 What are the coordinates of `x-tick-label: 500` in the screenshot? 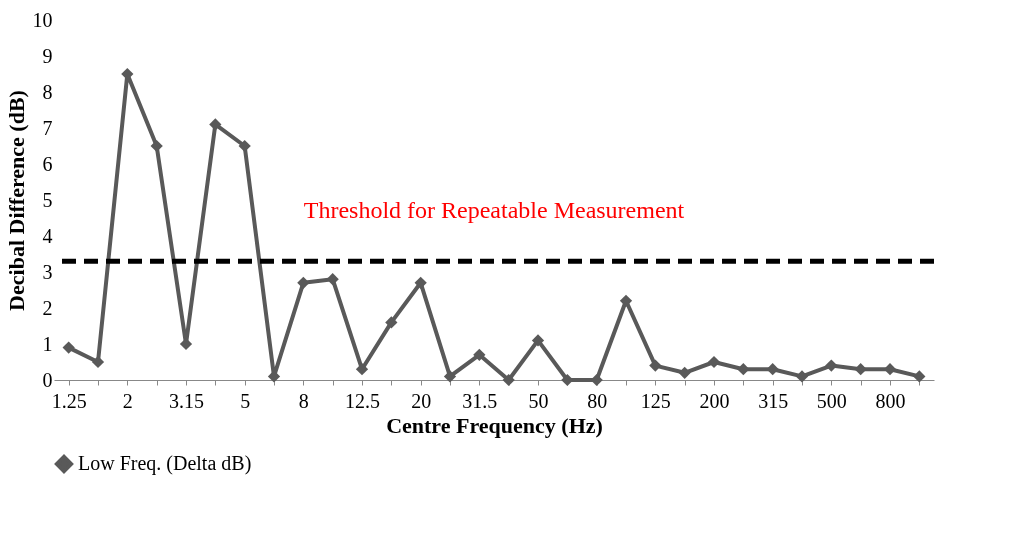 It's located at (831, 400).